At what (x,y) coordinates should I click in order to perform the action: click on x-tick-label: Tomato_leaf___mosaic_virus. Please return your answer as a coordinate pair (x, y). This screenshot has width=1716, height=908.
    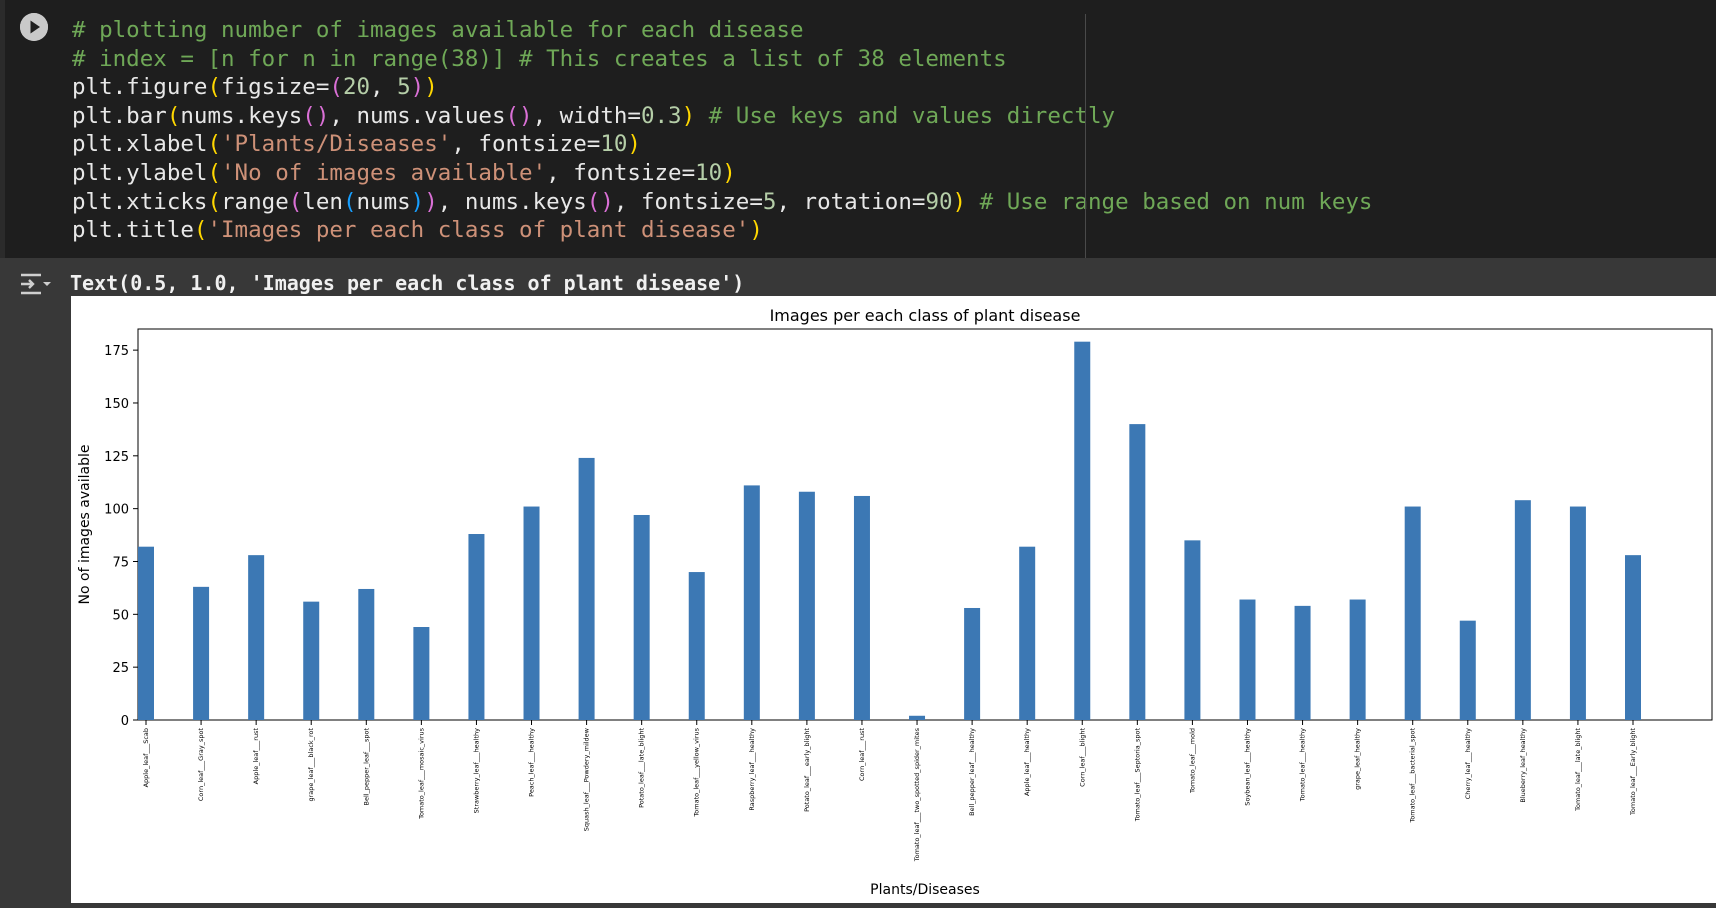
    Looking at the image, I should click on (421, 773).